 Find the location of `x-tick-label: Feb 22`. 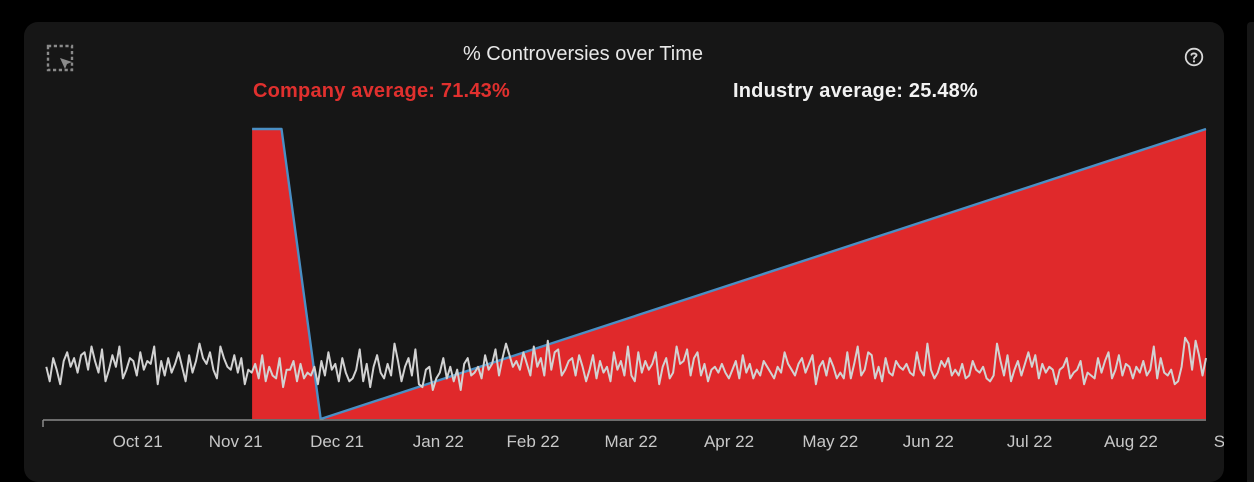

x-tick-label: Feb 22 is located at coordinates (533, 441).